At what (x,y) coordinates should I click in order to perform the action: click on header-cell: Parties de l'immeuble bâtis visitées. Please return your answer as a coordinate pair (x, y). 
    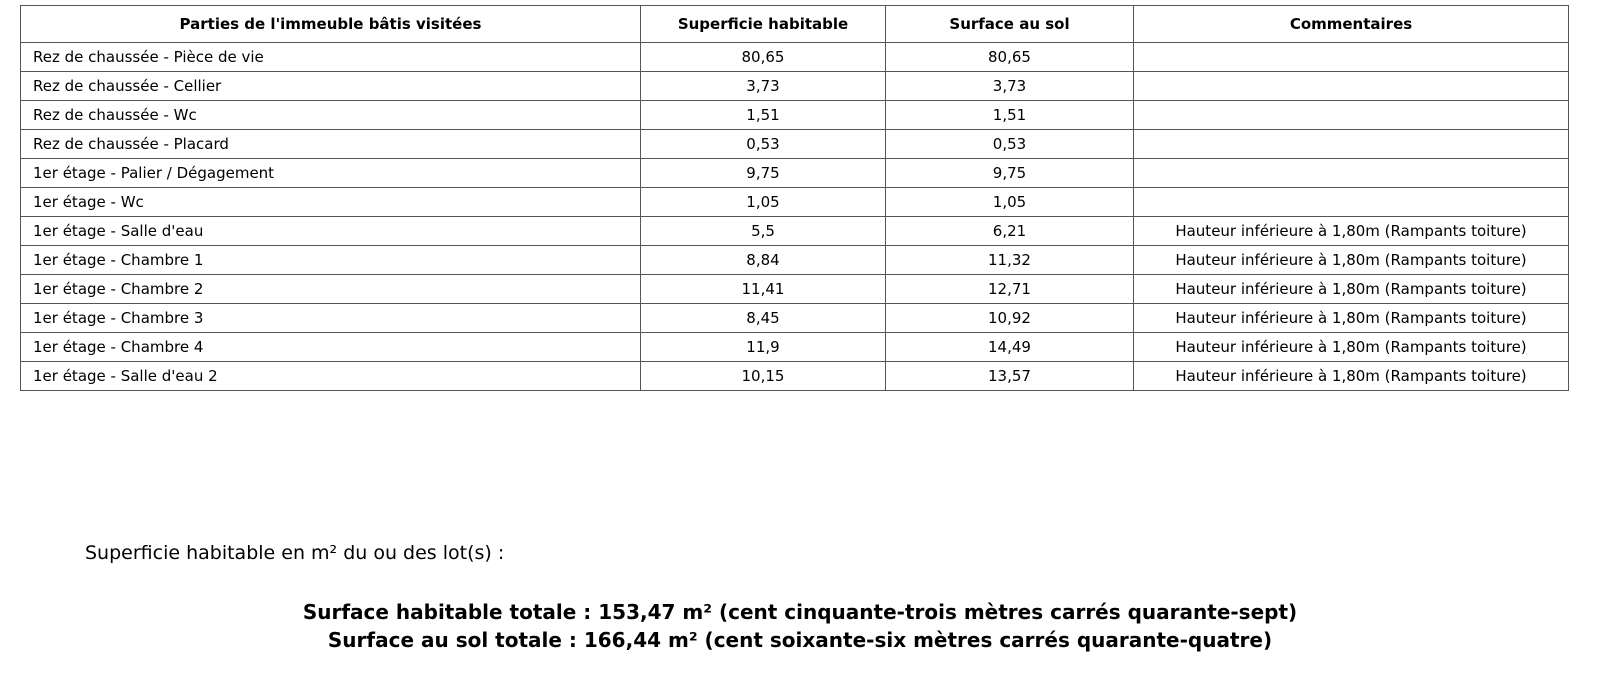
    Looking at the image, I should click on (330, 24).